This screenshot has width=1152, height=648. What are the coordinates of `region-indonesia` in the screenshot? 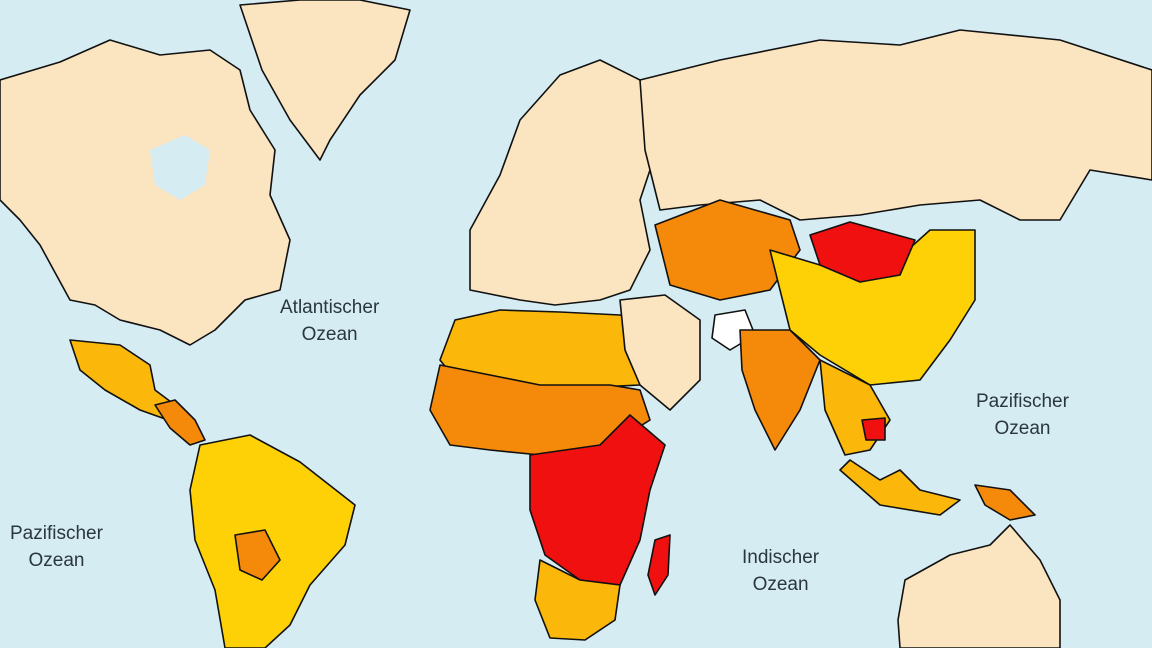 It's located at (900, 487).